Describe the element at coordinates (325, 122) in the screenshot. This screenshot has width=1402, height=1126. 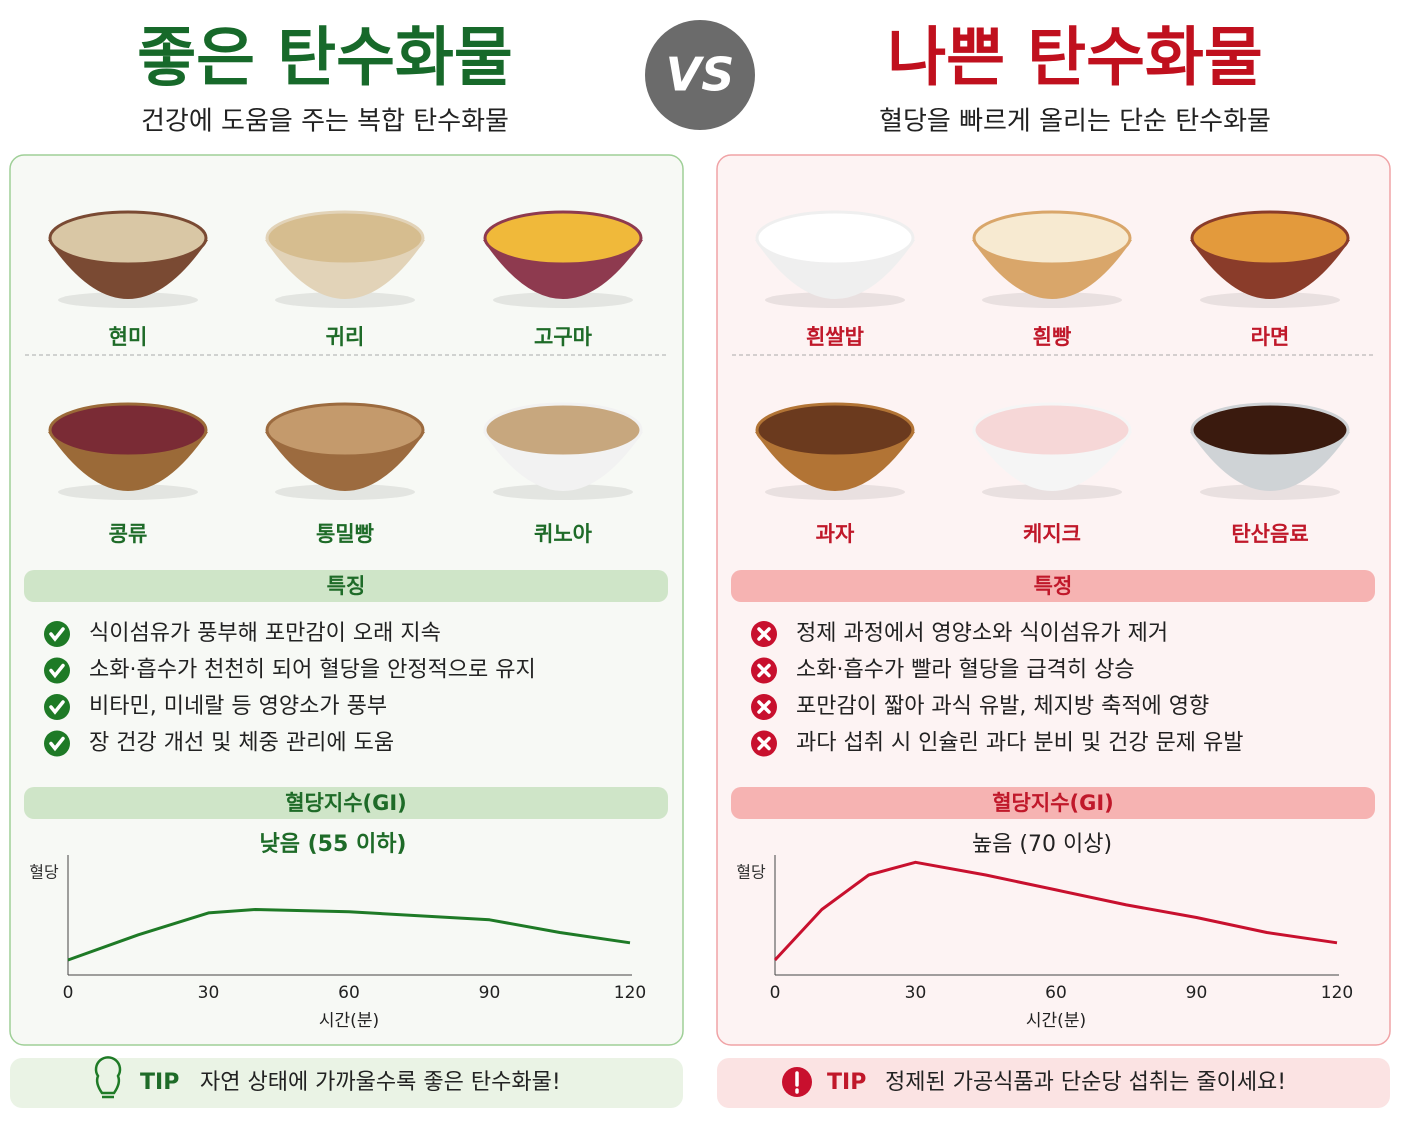
I see `panel-subtitle: 건강에 도움을 주는 복합 탄수화물` at that location.